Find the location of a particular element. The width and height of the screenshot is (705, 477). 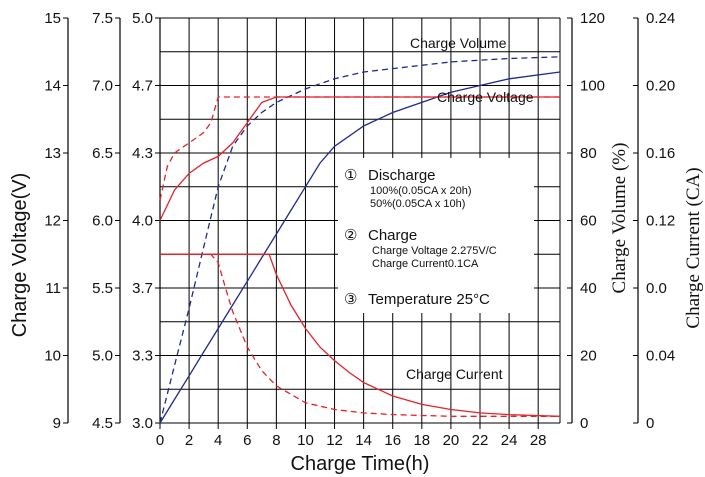

note-3-unit: °C is located at coordinates (481, 299).